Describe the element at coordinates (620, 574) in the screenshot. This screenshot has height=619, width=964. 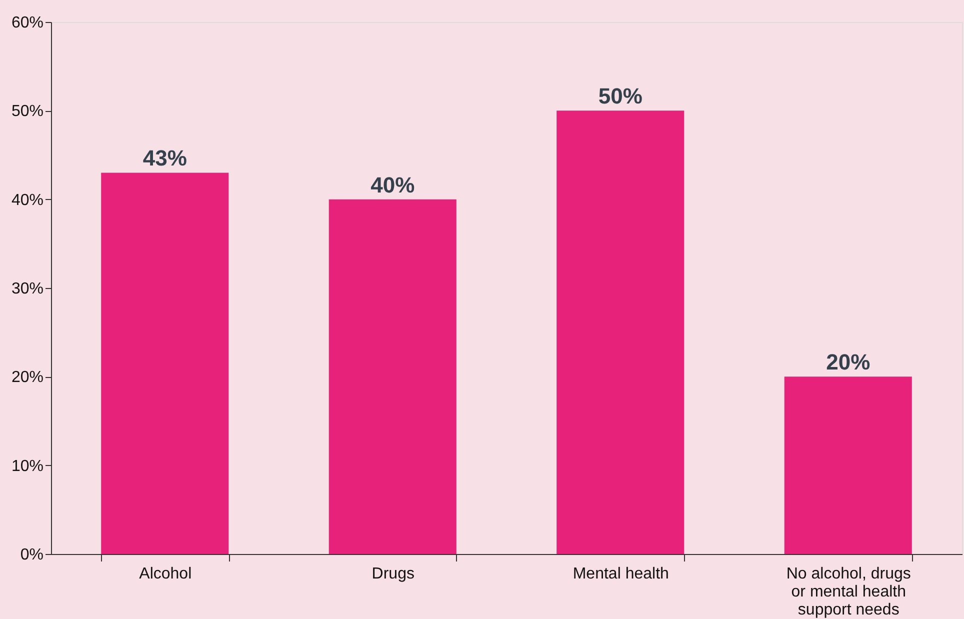
I see `x-tick-label: Mental health` at that location.